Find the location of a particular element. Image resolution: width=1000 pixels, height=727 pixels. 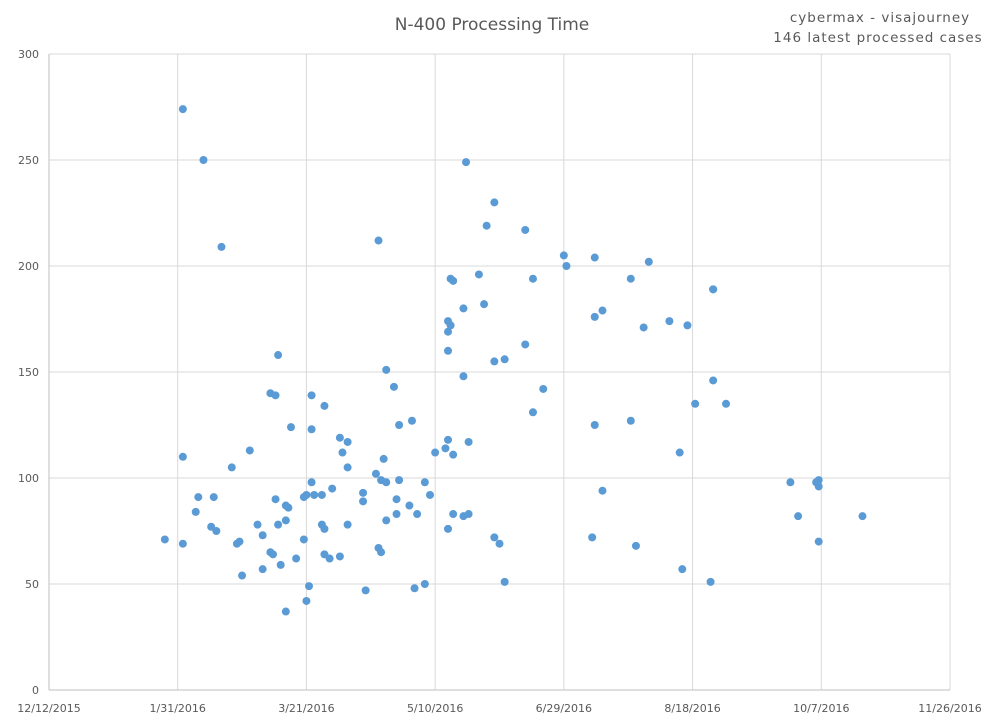

y-tick-label: 300 is located at coordinates (28, 54).